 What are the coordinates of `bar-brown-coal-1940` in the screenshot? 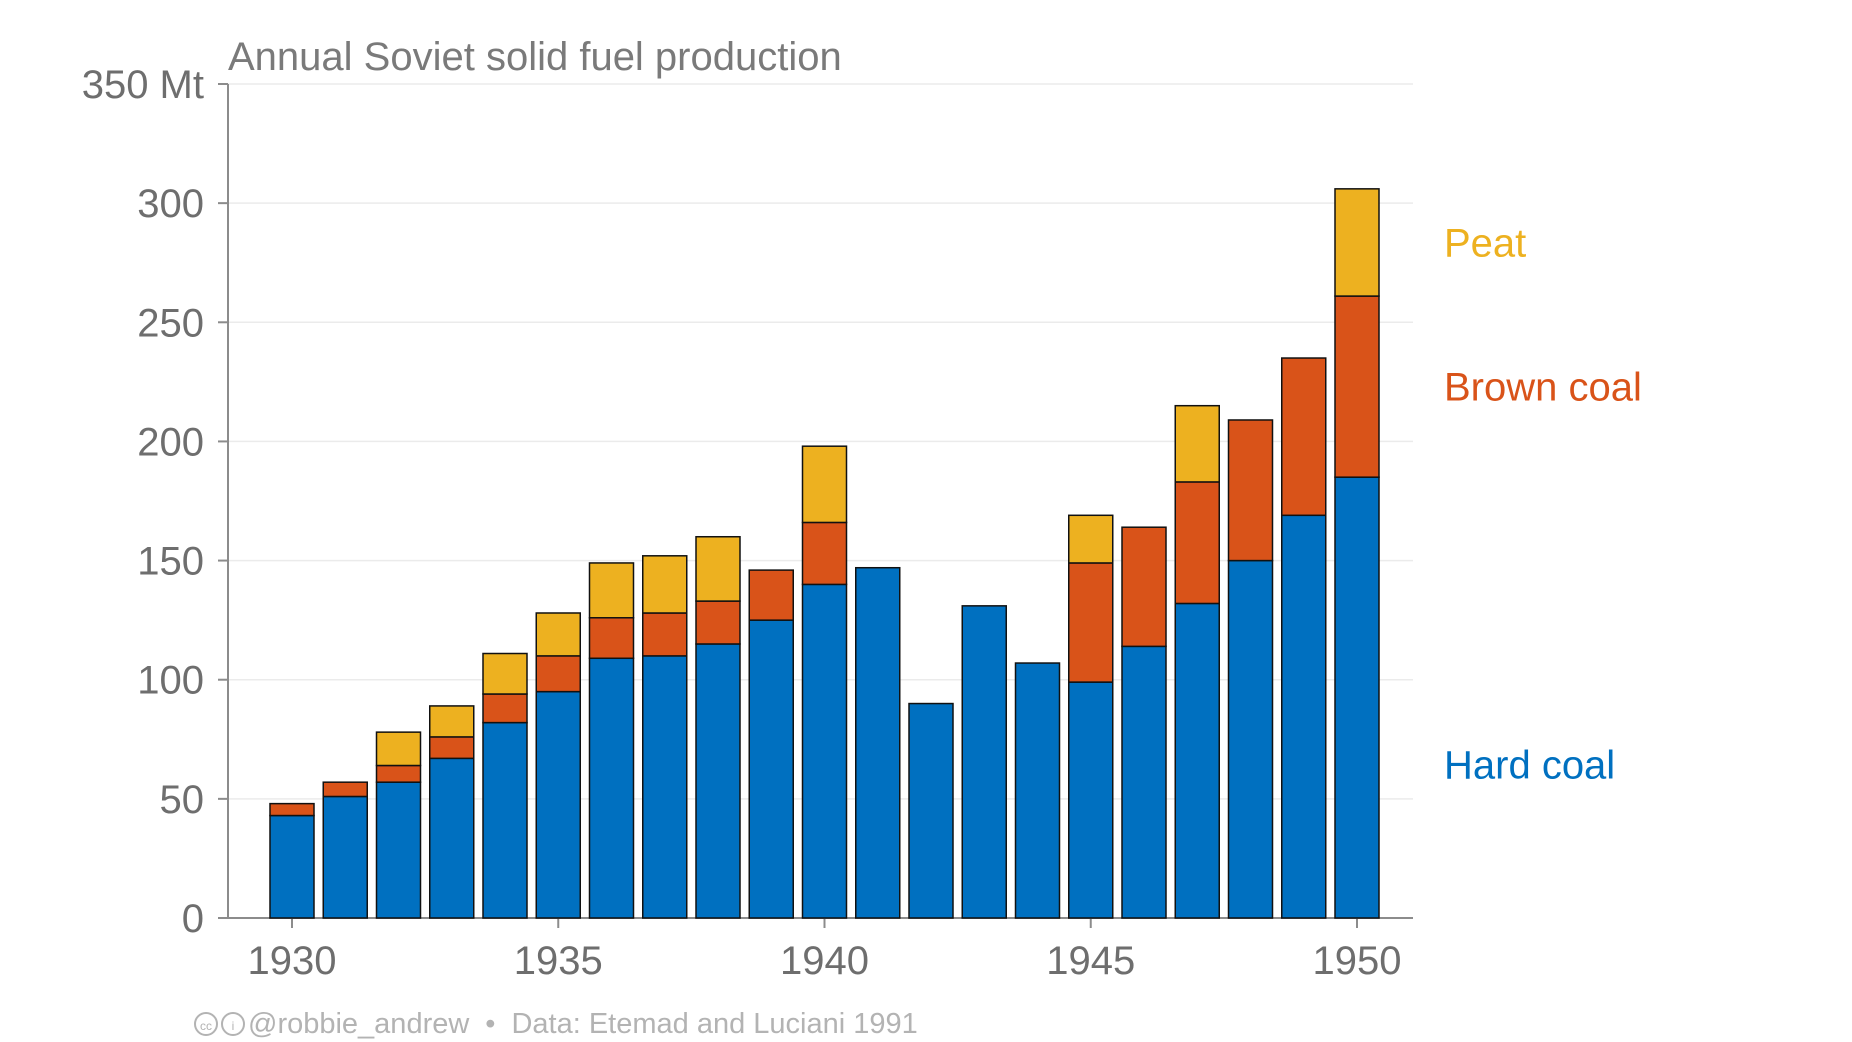 It's located at (824, 553).